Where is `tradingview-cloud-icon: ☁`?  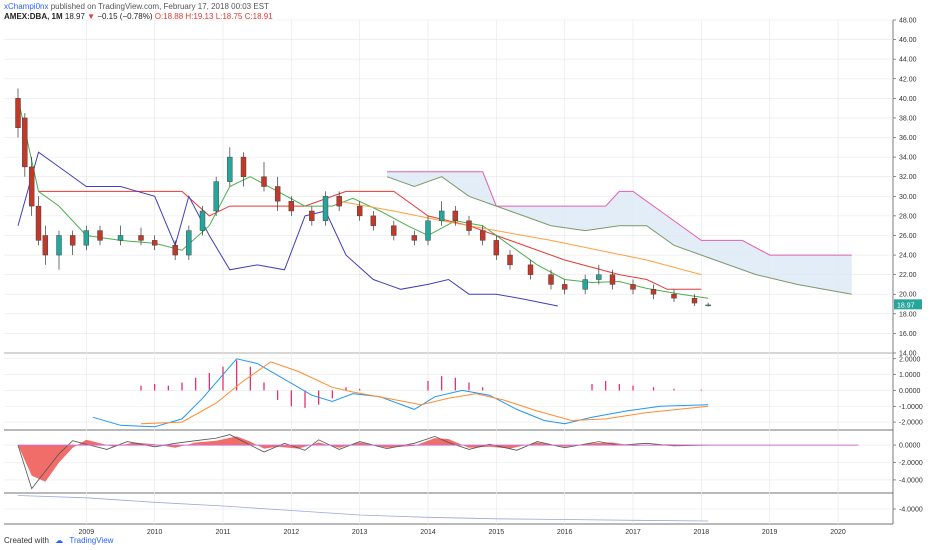
tradingview-cloud-icon: ☁ is located at coordinates (59, 540).